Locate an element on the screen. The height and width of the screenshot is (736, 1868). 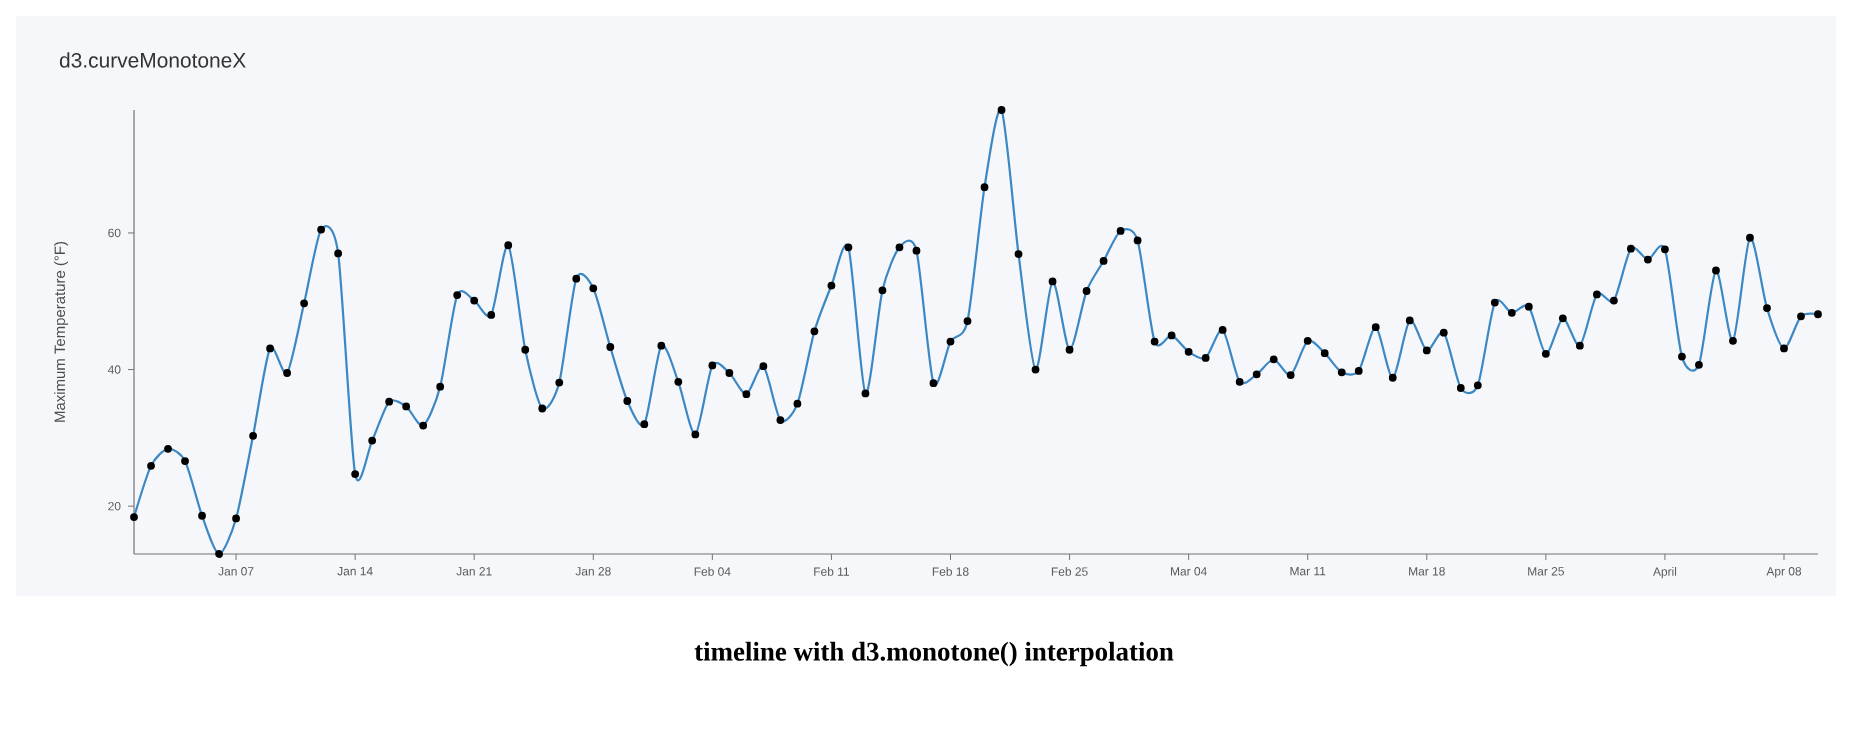
chart-title: d3.curveMonotoneX is located at coordinates (152, 60).